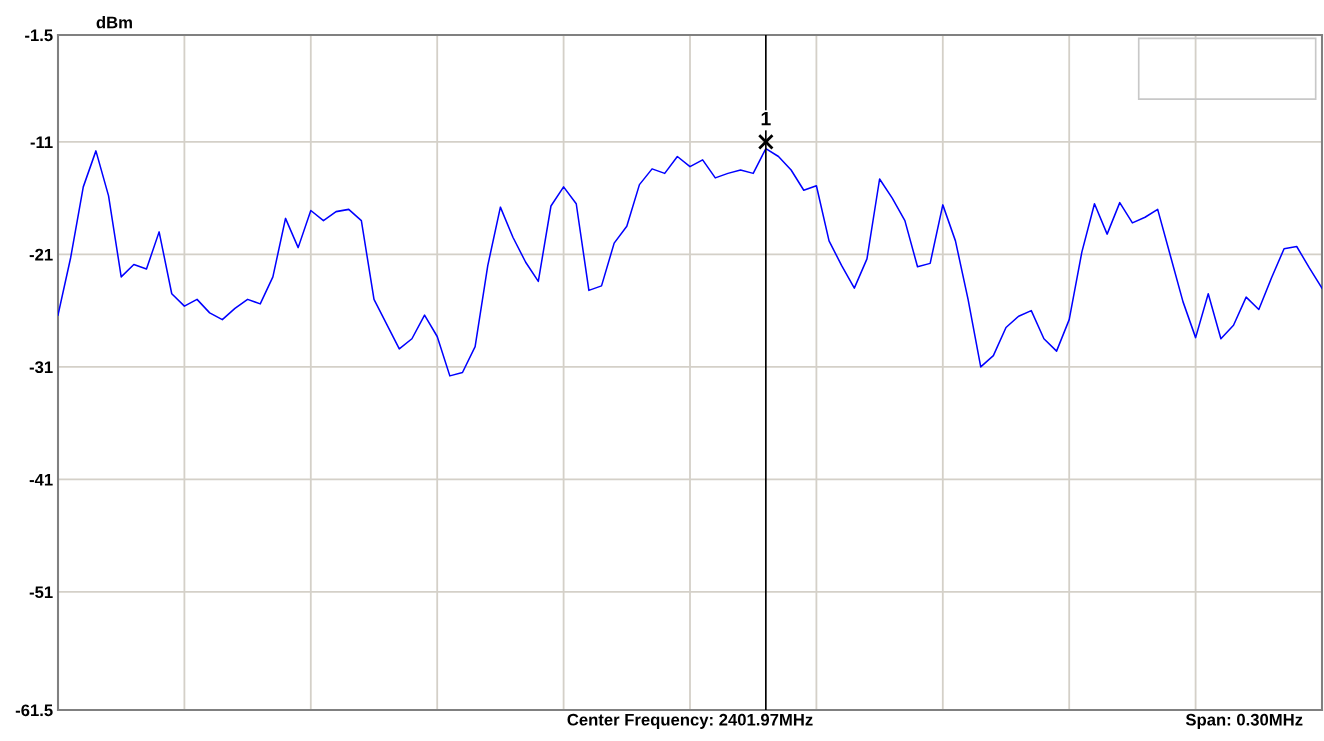 Image resolution: width=1324 pixels, height=741 pixels. I want to click on y-tick-label: -51, so click(41, 592).